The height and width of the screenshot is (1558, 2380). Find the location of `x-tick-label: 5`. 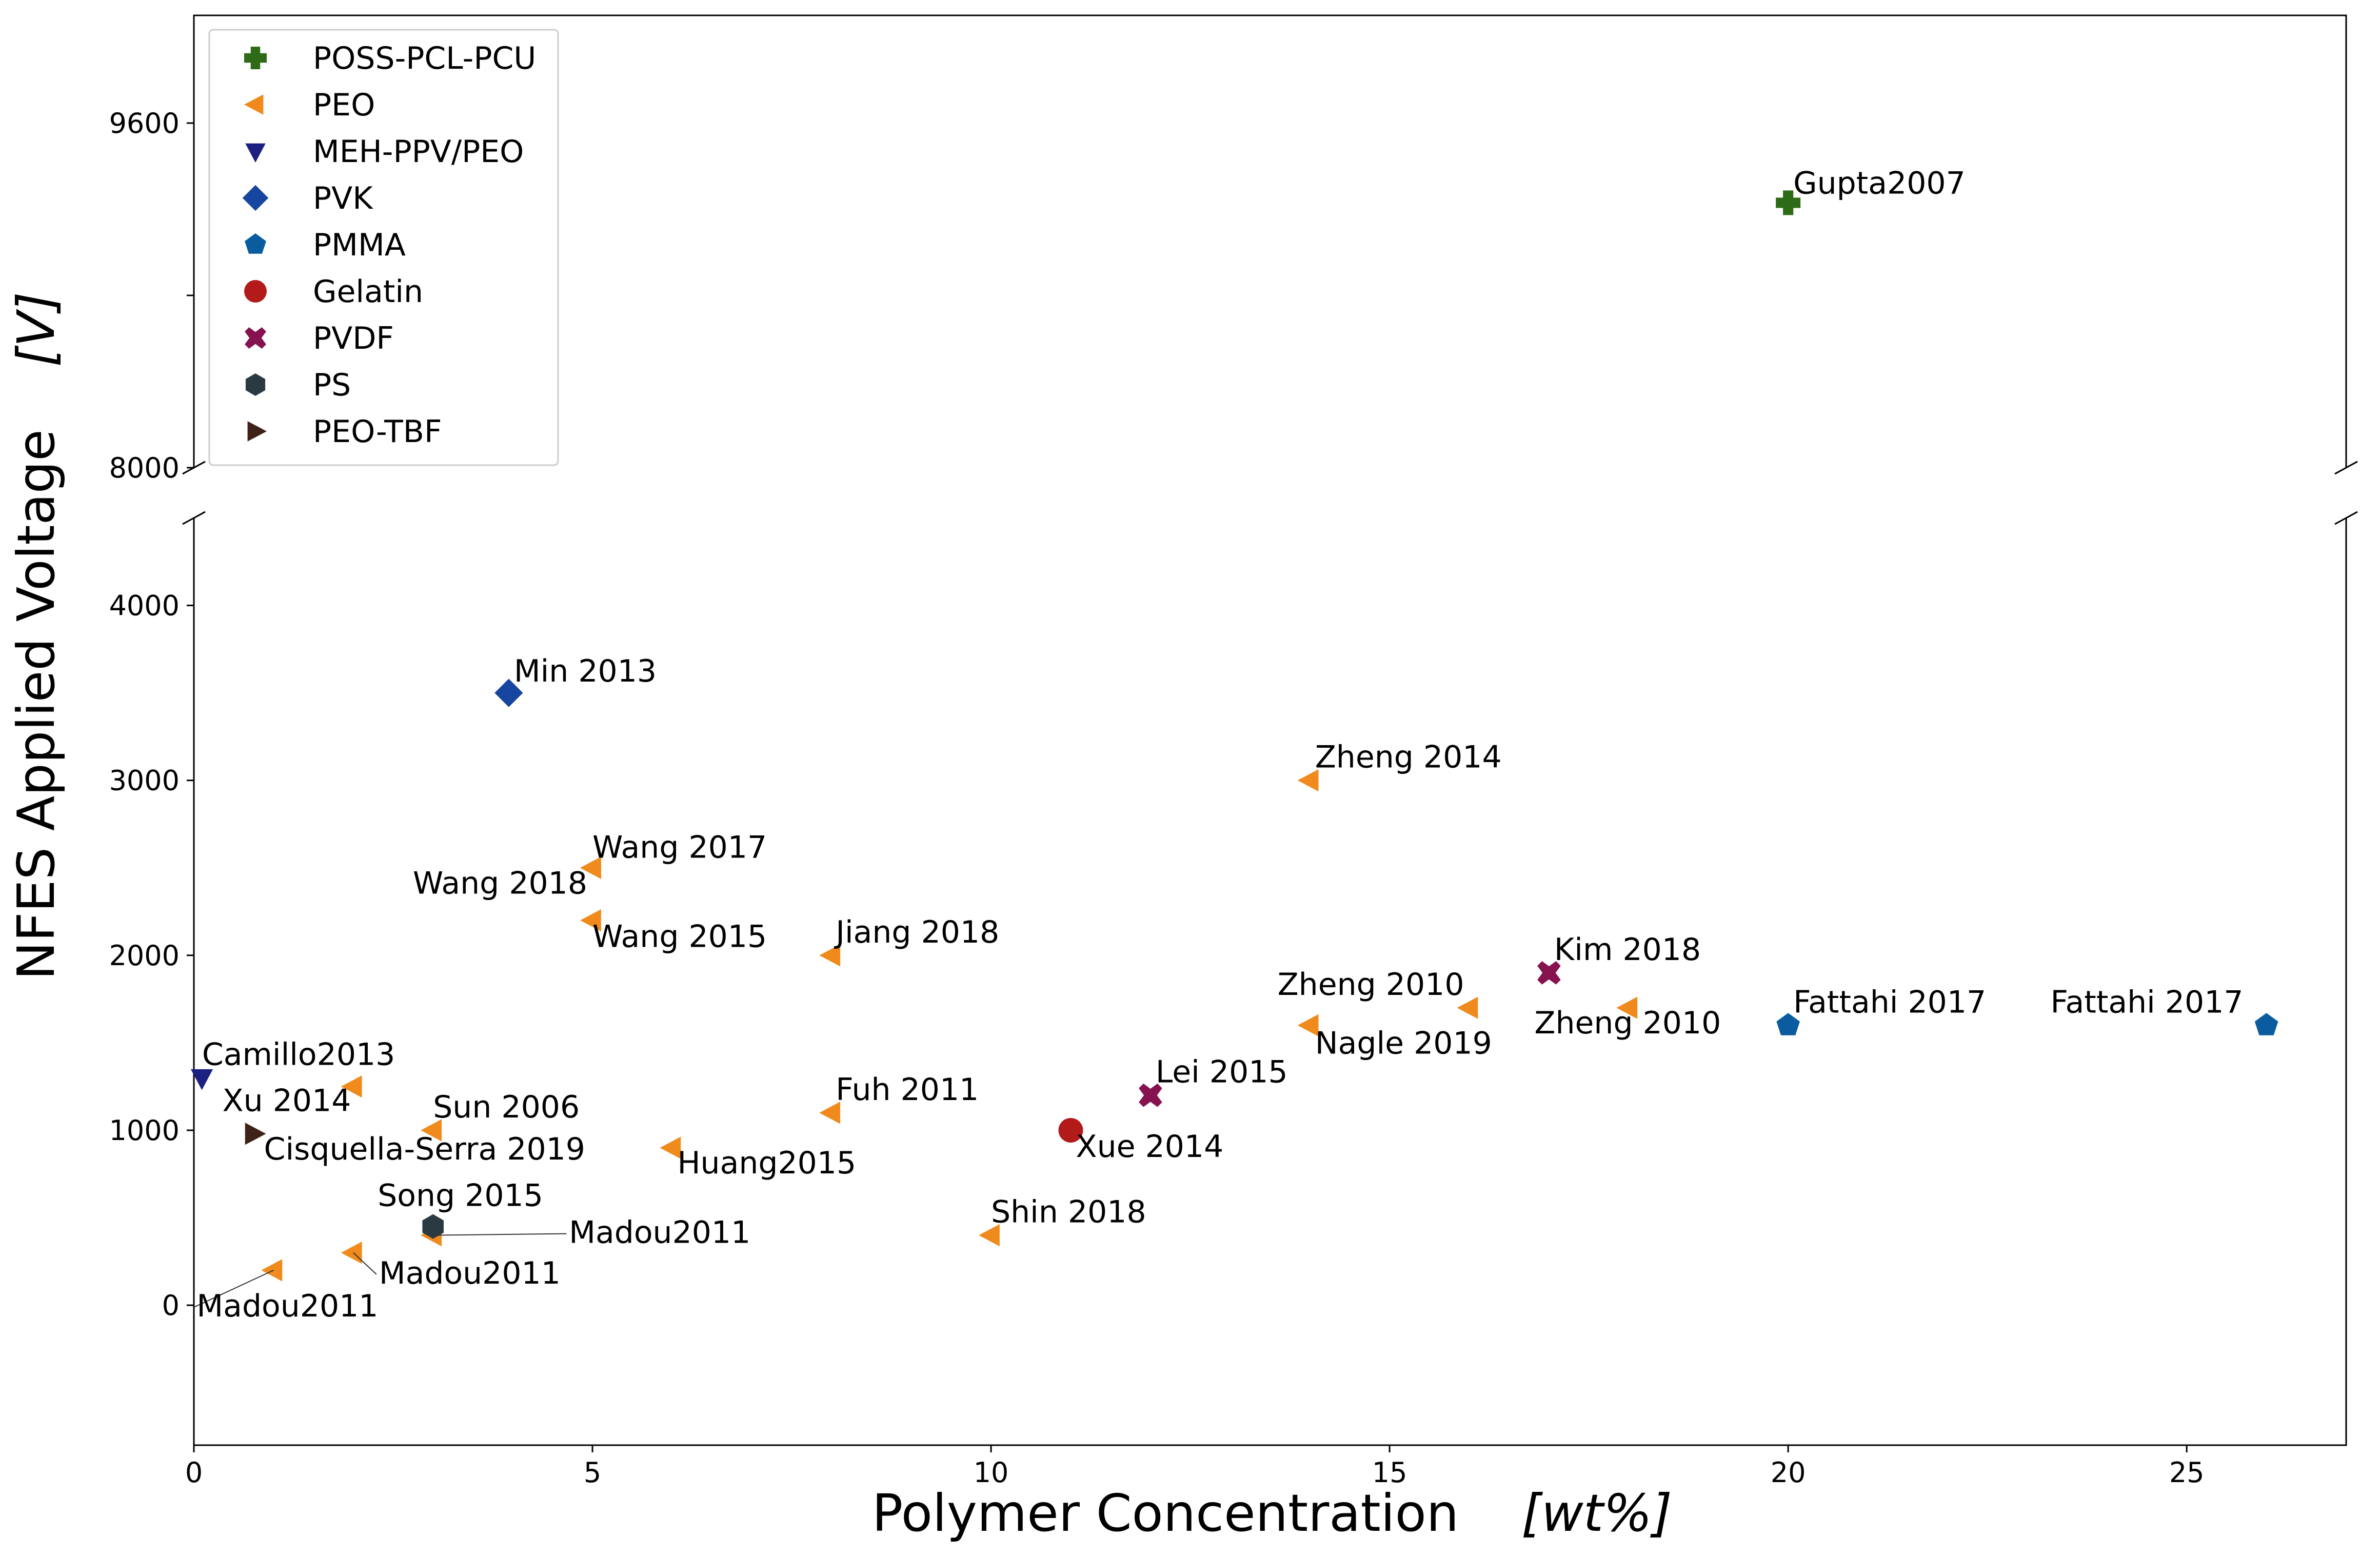

x-tick-label: 5 is located at coordinates (592, 1472).